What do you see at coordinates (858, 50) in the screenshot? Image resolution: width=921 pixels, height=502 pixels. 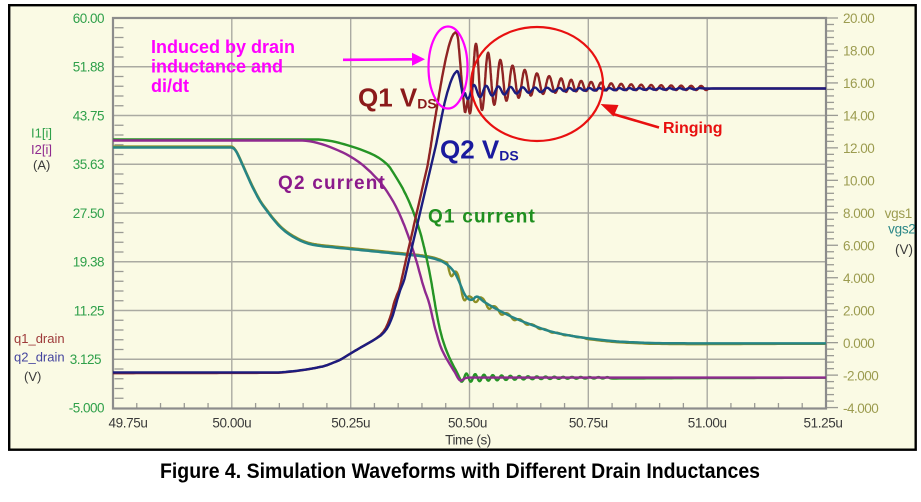 I see `svg-text: 18.00` at bounding box center [858, 50].